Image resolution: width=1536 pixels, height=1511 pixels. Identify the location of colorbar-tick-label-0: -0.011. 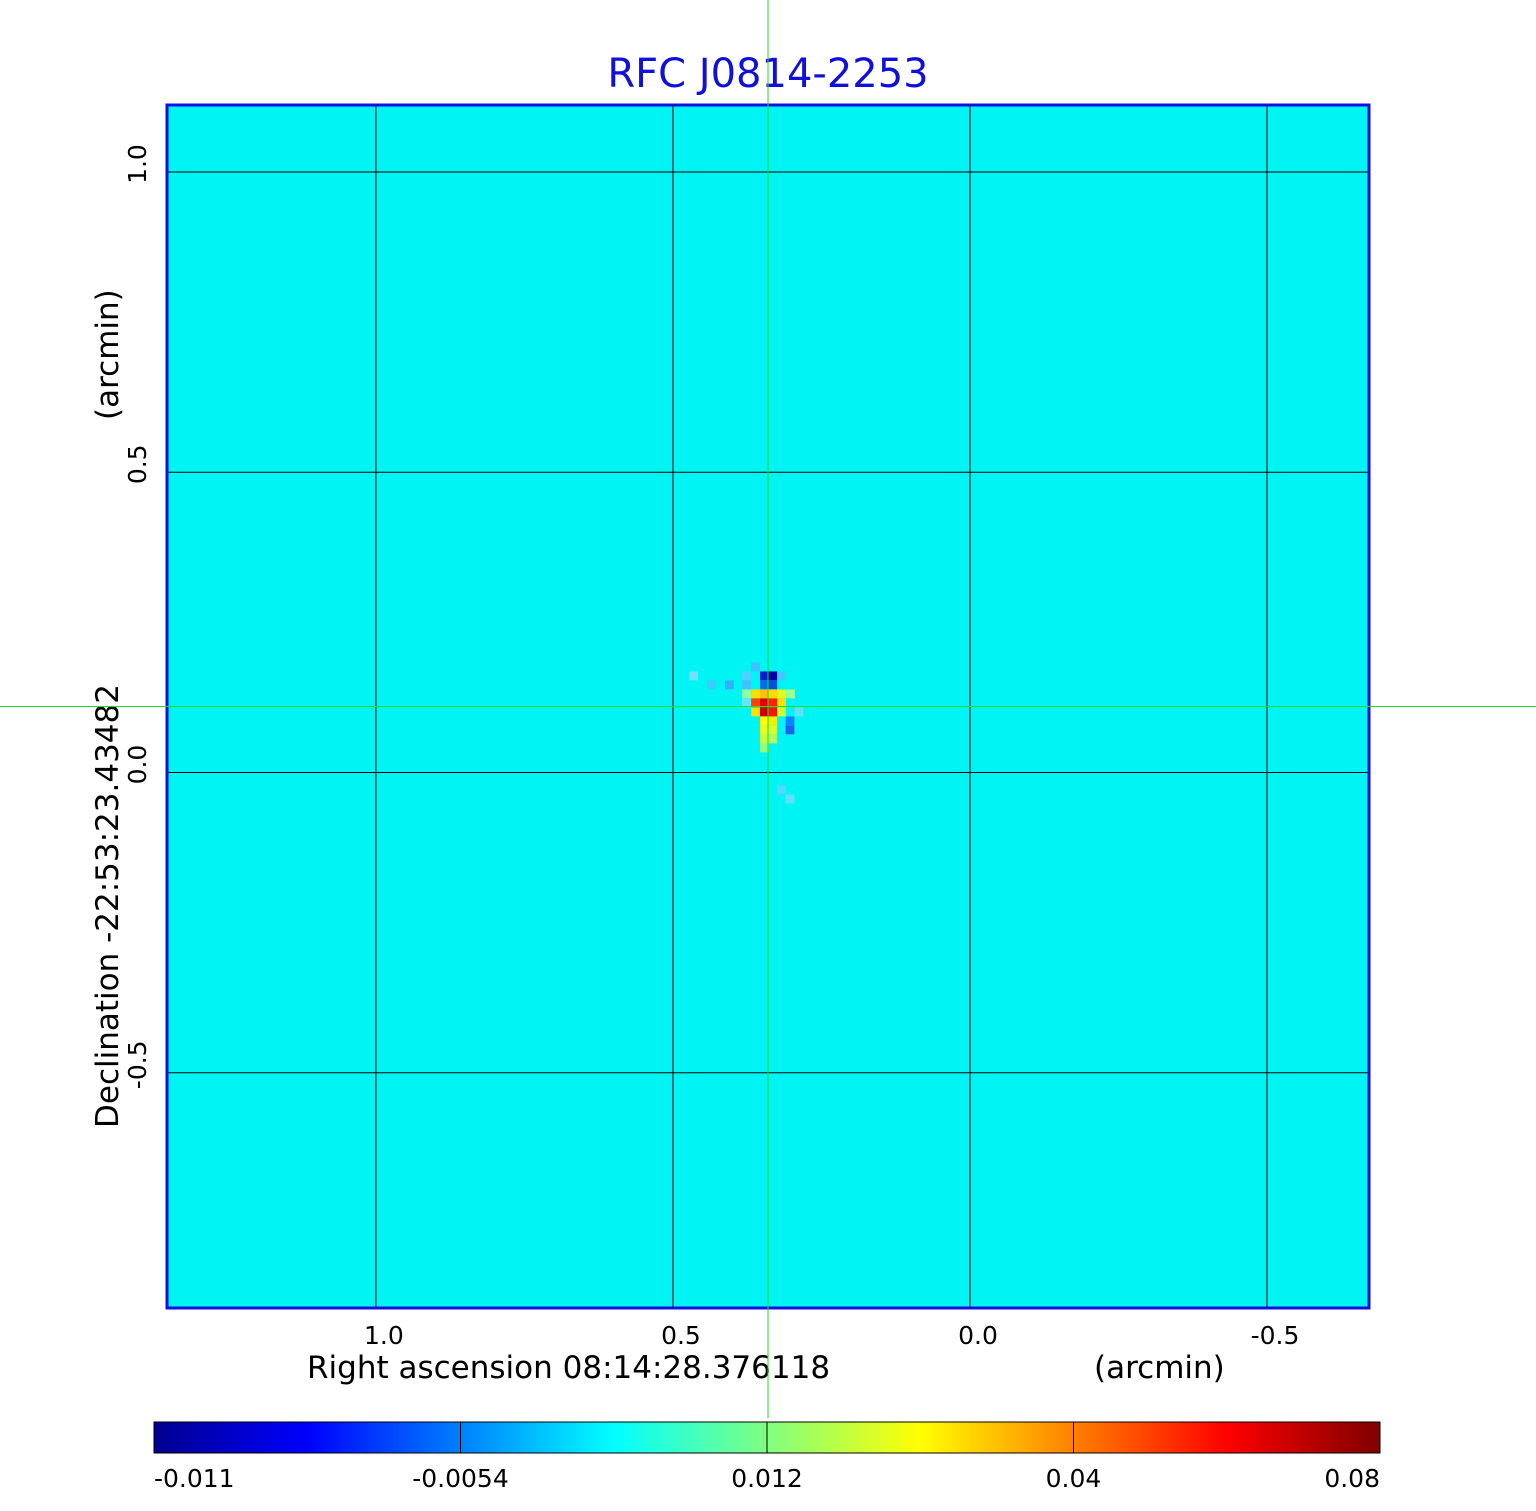
(194, 1478).